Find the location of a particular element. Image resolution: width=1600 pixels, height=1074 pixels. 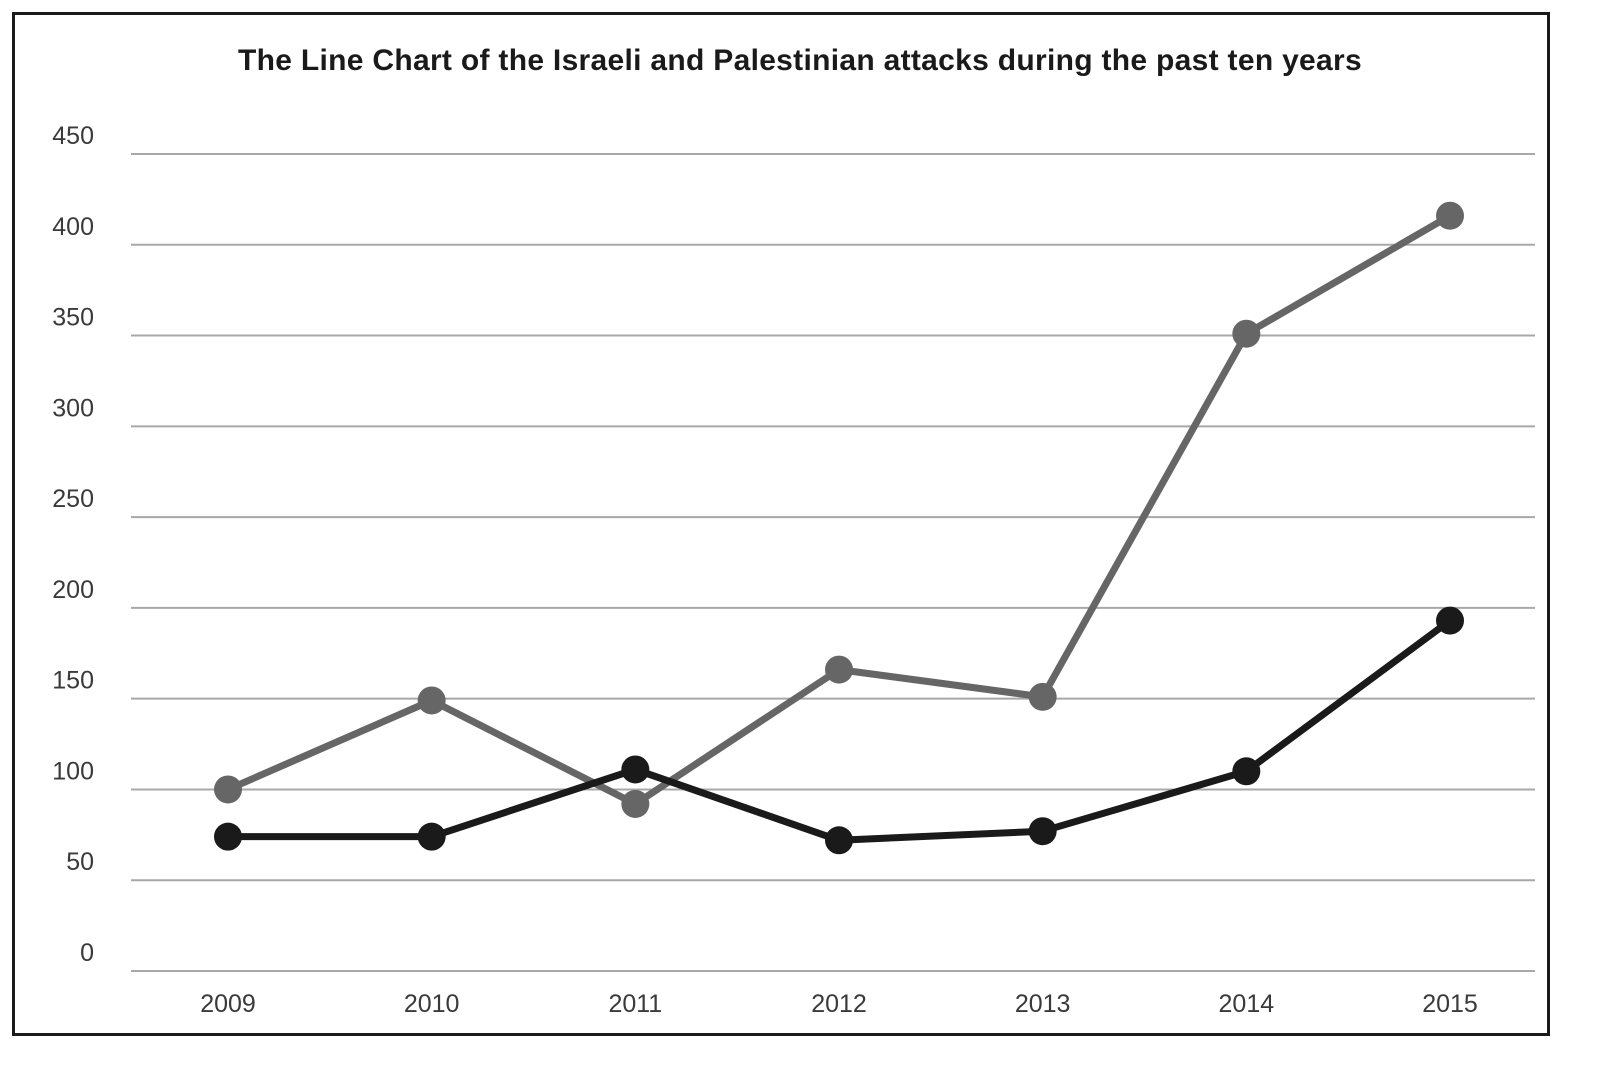

x-tick-label: 2015 is located at coordinates (1450, 1004).